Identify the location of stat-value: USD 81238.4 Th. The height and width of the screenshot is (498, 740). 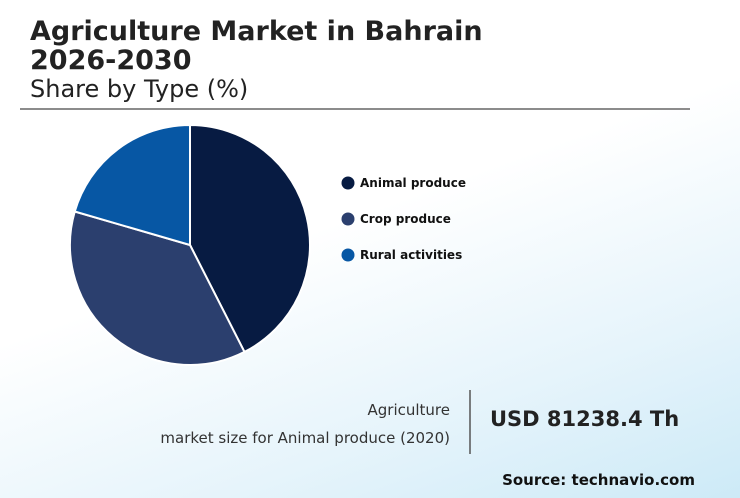
(584, 419).